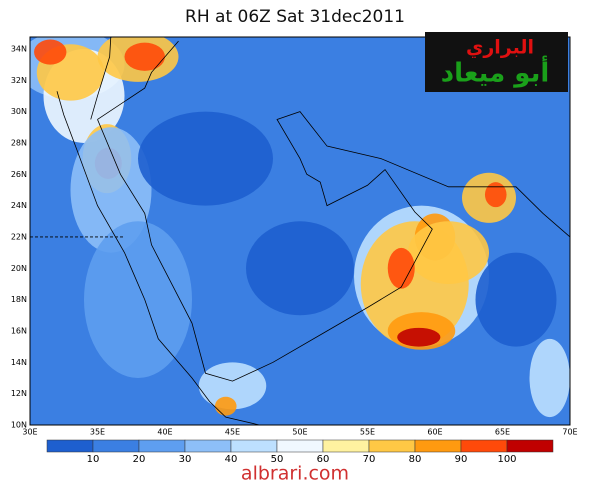 The image size is (591, 488). What do you see at coordinates (19, 80) in the screenshot?
I see `lat-label: 32N` at bounding box center [19, 80].